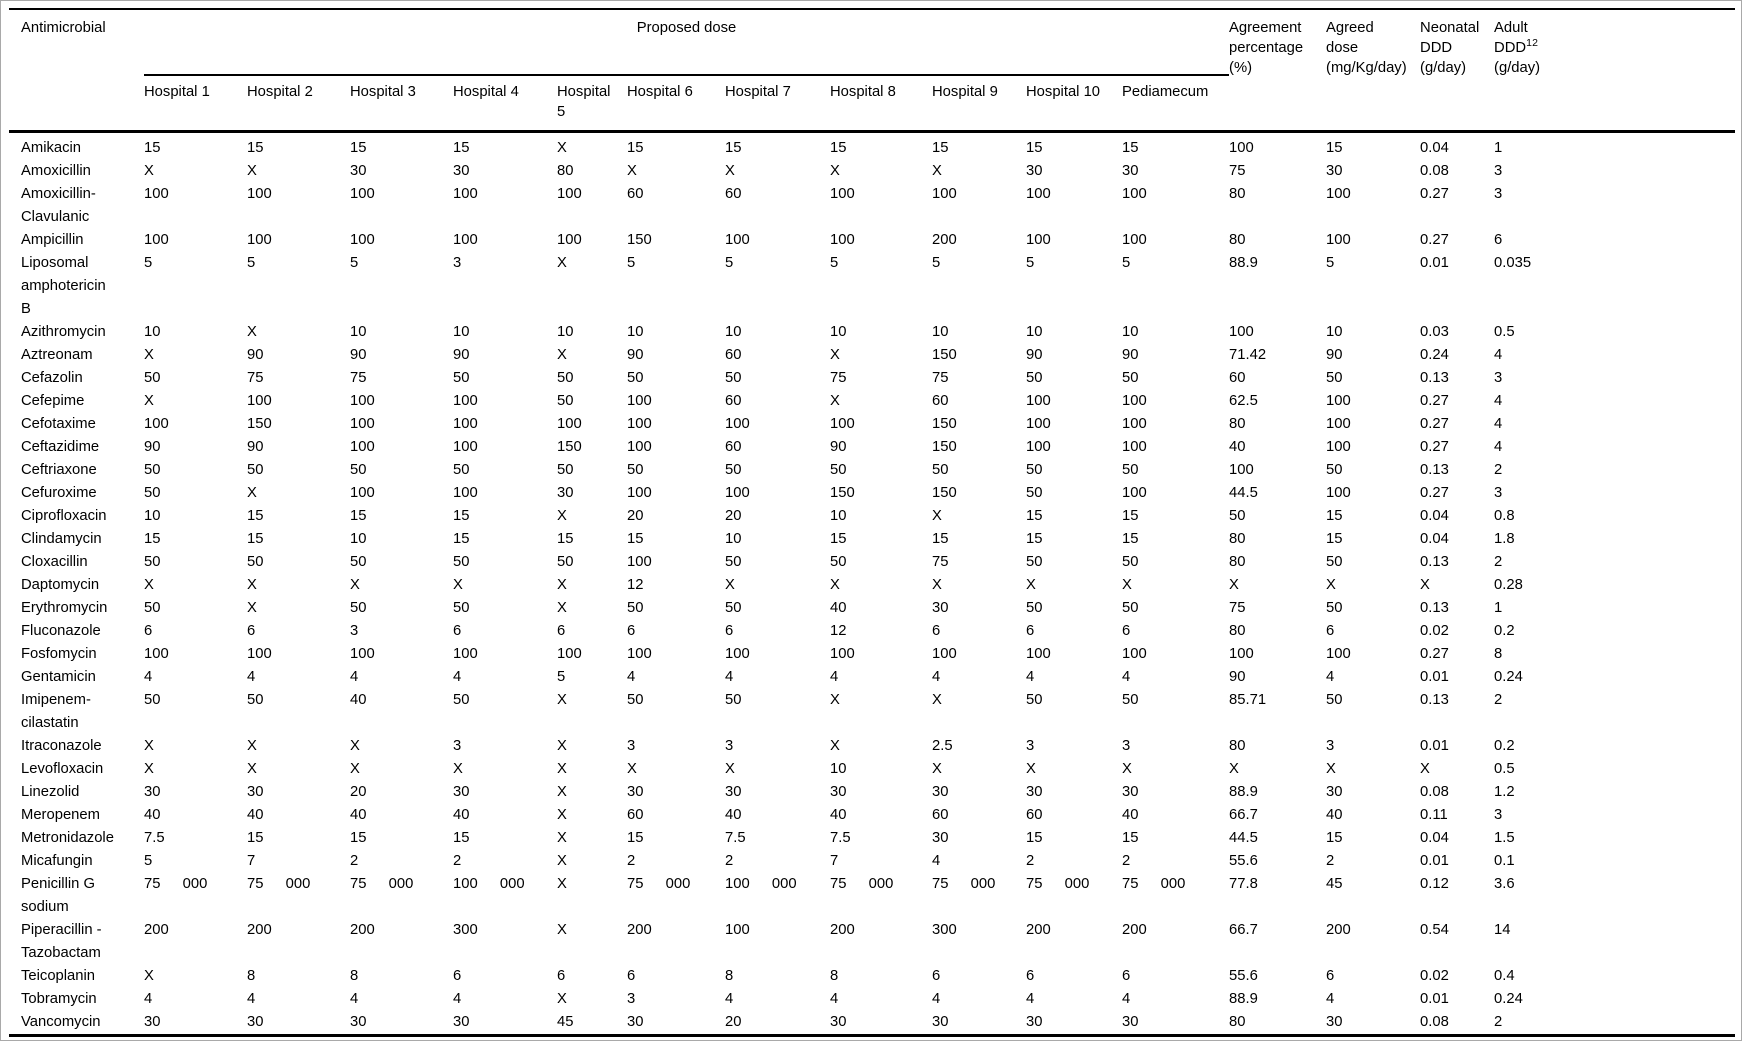 This screenshot has height=1041, width=1742. What do you see at coordinates (1030, 677) in the screenshot?
I see `cell-hospital-10: 4` at bounding box center [1030, 677].